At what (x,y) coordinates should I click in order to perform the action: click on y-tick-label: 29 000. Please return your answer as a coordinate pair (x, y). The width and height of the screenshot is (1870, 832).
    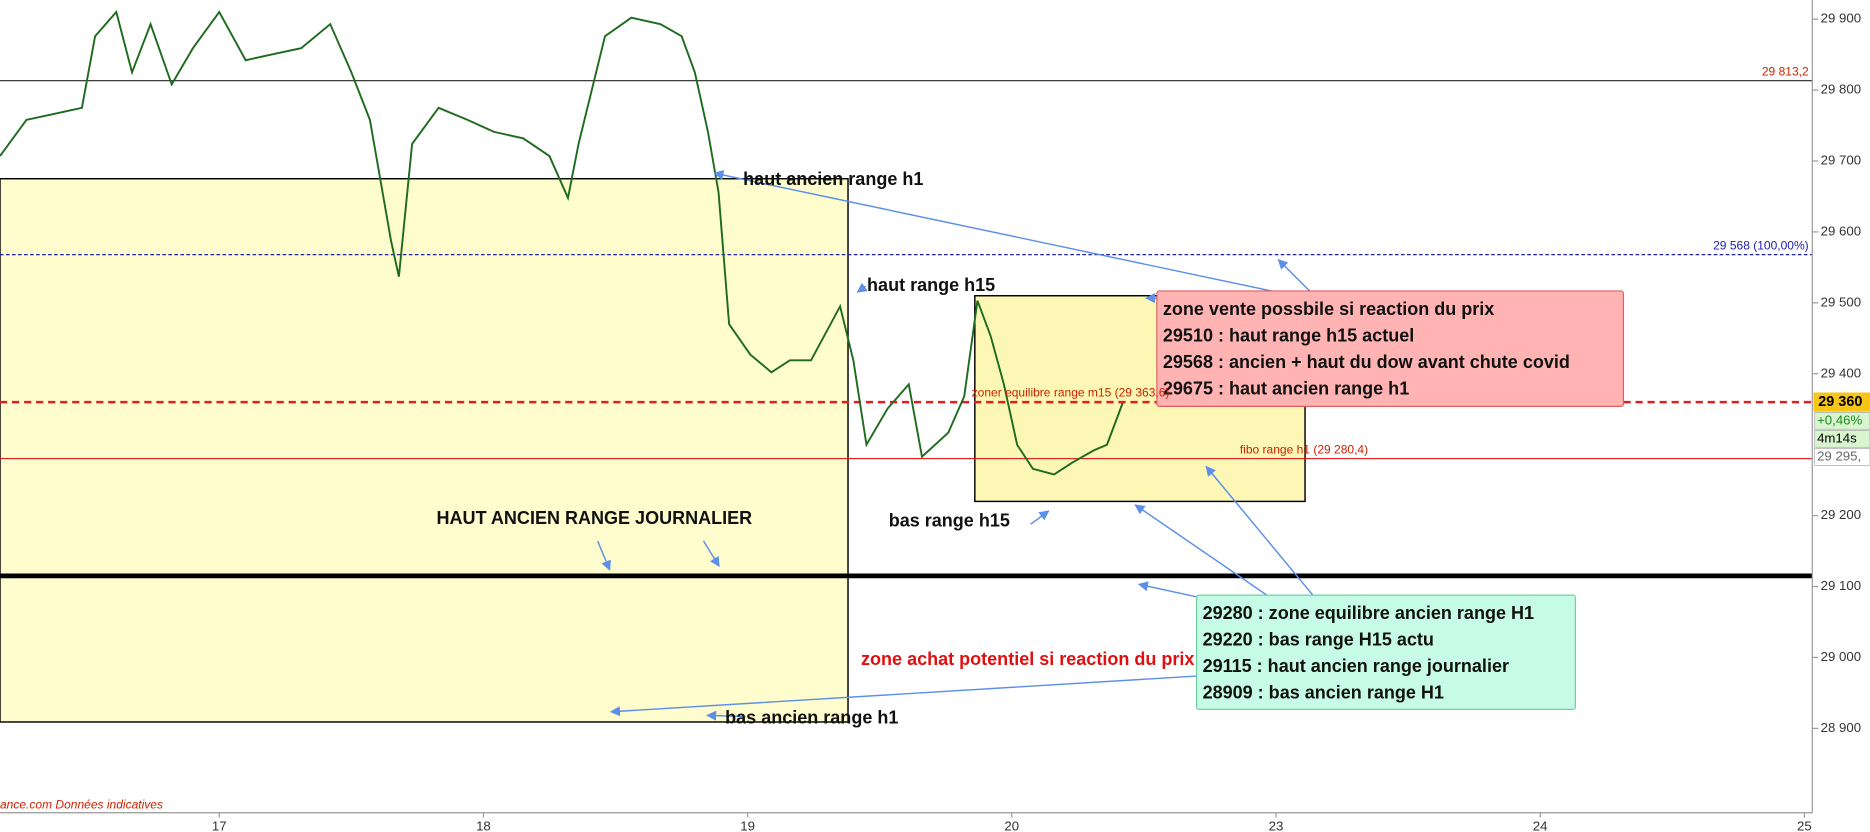
    Looking at the image, I should click on (1841, 656).